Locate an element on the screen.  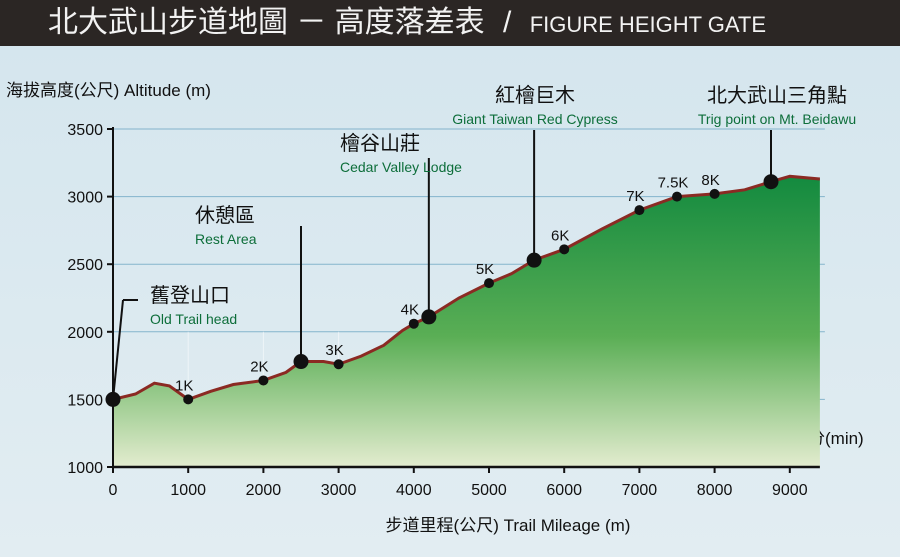
landmark-name-zh: 休憩區 is located at coordinates (225, 215).